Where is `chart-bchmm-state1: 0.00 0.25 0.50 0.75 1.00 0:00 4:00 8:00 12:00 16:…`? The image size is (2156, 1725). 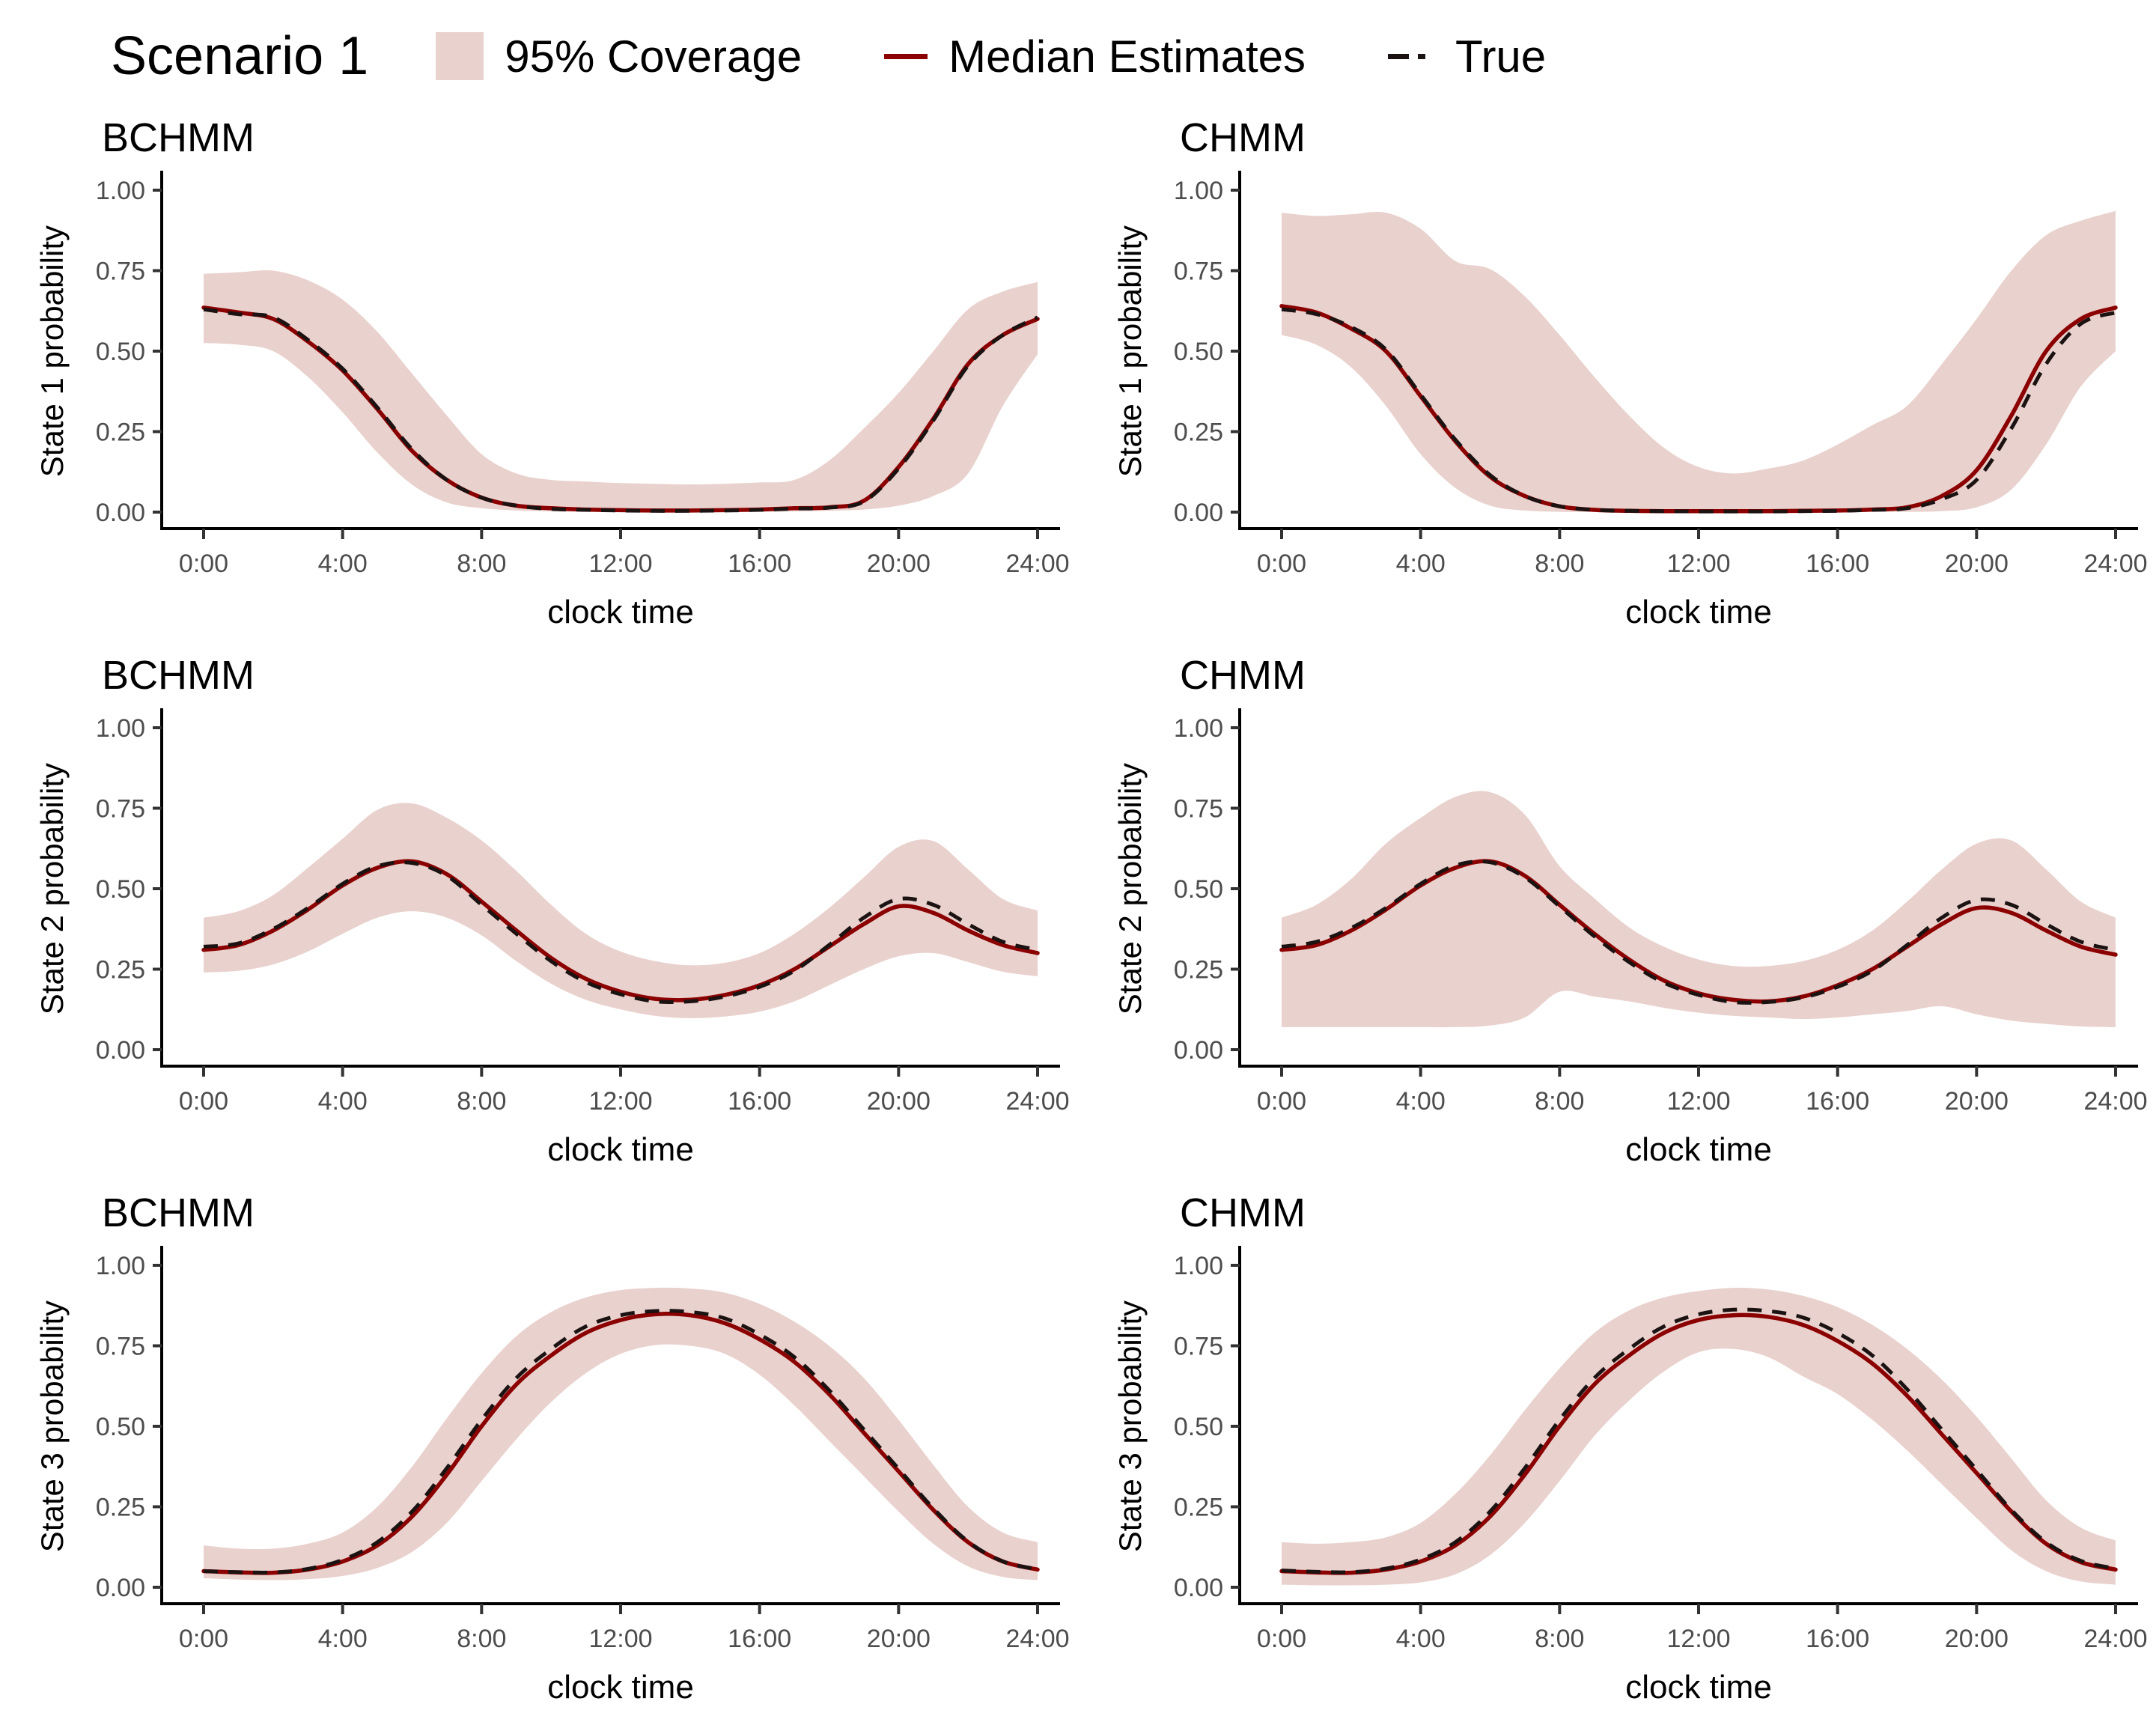 chart-bchmm-state1: 0.00 0.25 0.50 0.75 1.00 0:00 4:00 8:00 12:00 16:… is located at coordinates (583, 400).